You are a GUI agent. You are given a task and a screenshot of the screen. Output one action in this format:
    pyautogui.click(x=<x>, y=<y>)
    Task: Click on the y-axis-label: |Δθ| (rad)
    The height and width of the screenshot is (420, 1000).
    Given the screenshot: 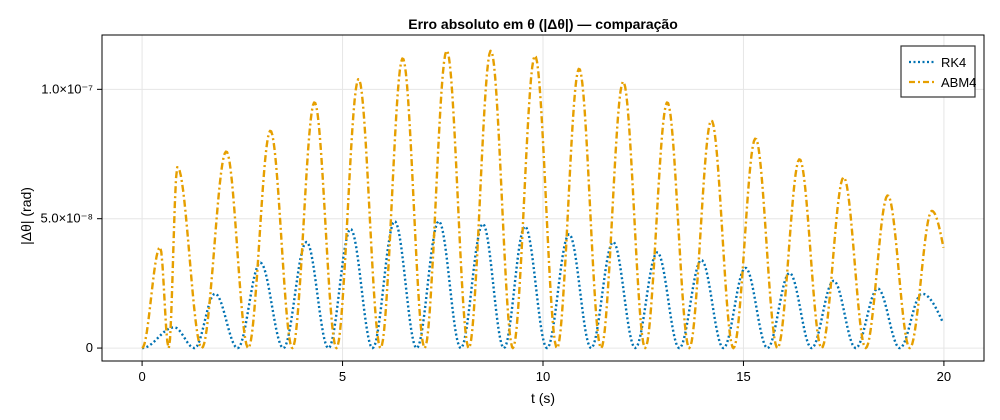 What is the action you would take?
    pyautogui.click(x=26, y=216)
    